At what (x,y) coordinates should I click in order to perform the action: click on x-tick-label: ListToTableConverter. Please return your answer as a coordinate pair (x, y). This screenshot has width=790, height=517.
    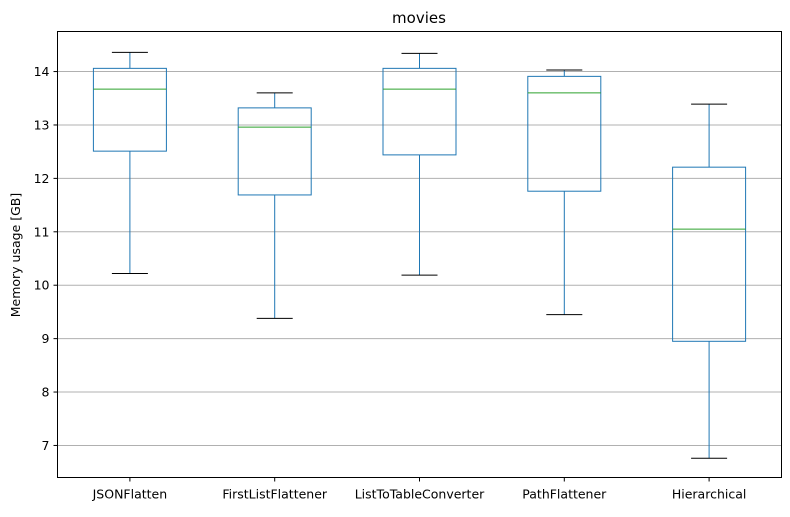
    Looking at the image, I should click on (420, 494).